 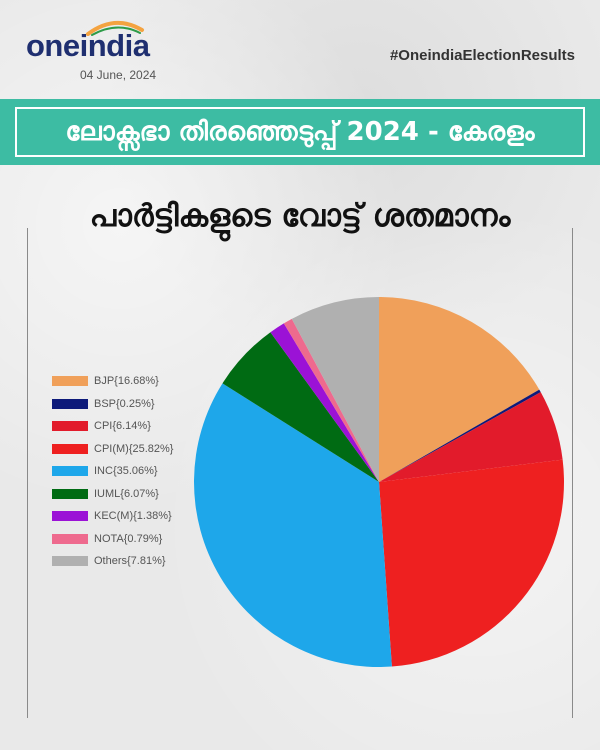 What do you see at coordinates (572, 473) in the screenshot?
I see `divider-right` at bounding box center [572, 473].